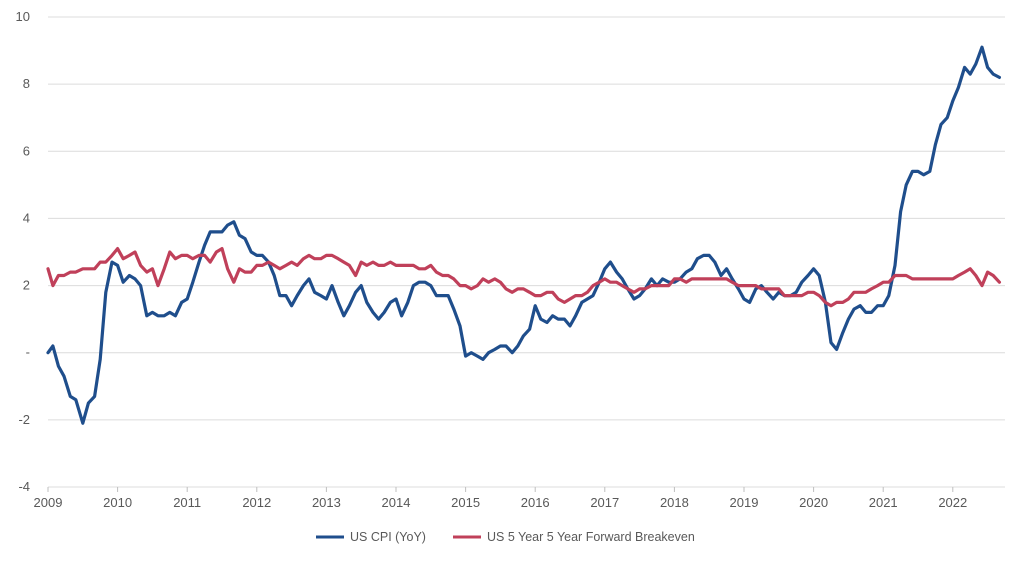 The width and height of the screenshot is (1024, 562). I want to click on y-tick-label: 6, so click(26, 150).